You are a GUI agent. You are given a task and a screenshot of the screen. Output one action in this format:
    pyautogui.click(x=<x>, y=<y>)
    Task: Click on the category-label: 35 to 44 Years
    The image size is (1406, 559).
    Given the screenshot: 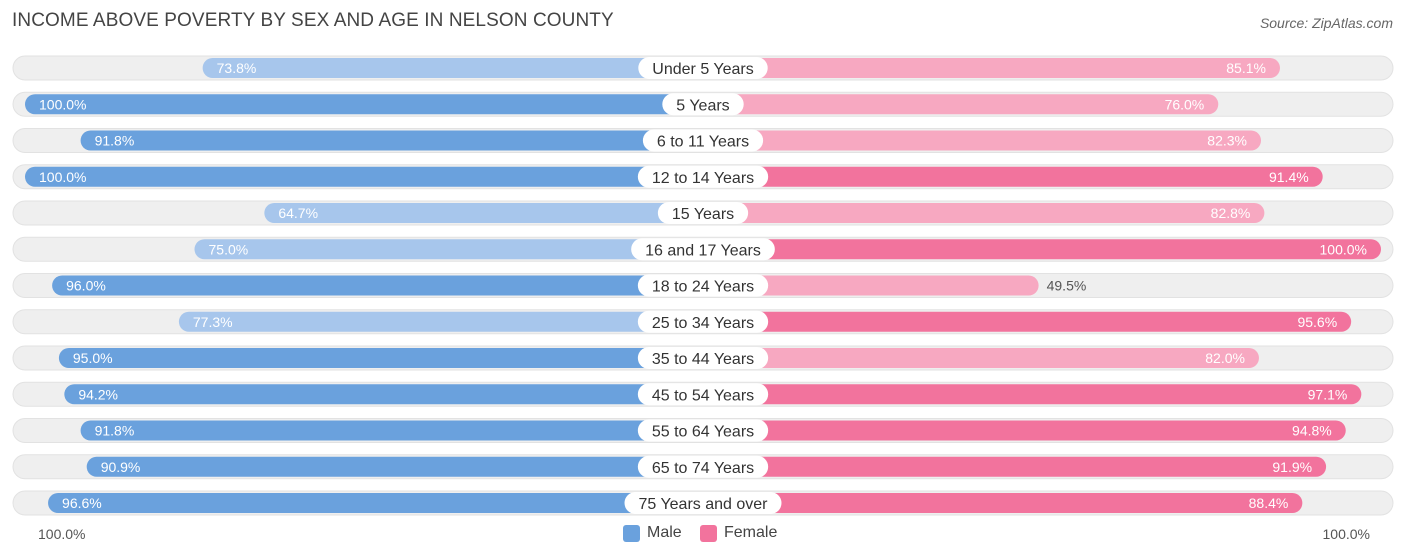 What is the action you would take?
    pyautogui.click(x=703, y=359)
    